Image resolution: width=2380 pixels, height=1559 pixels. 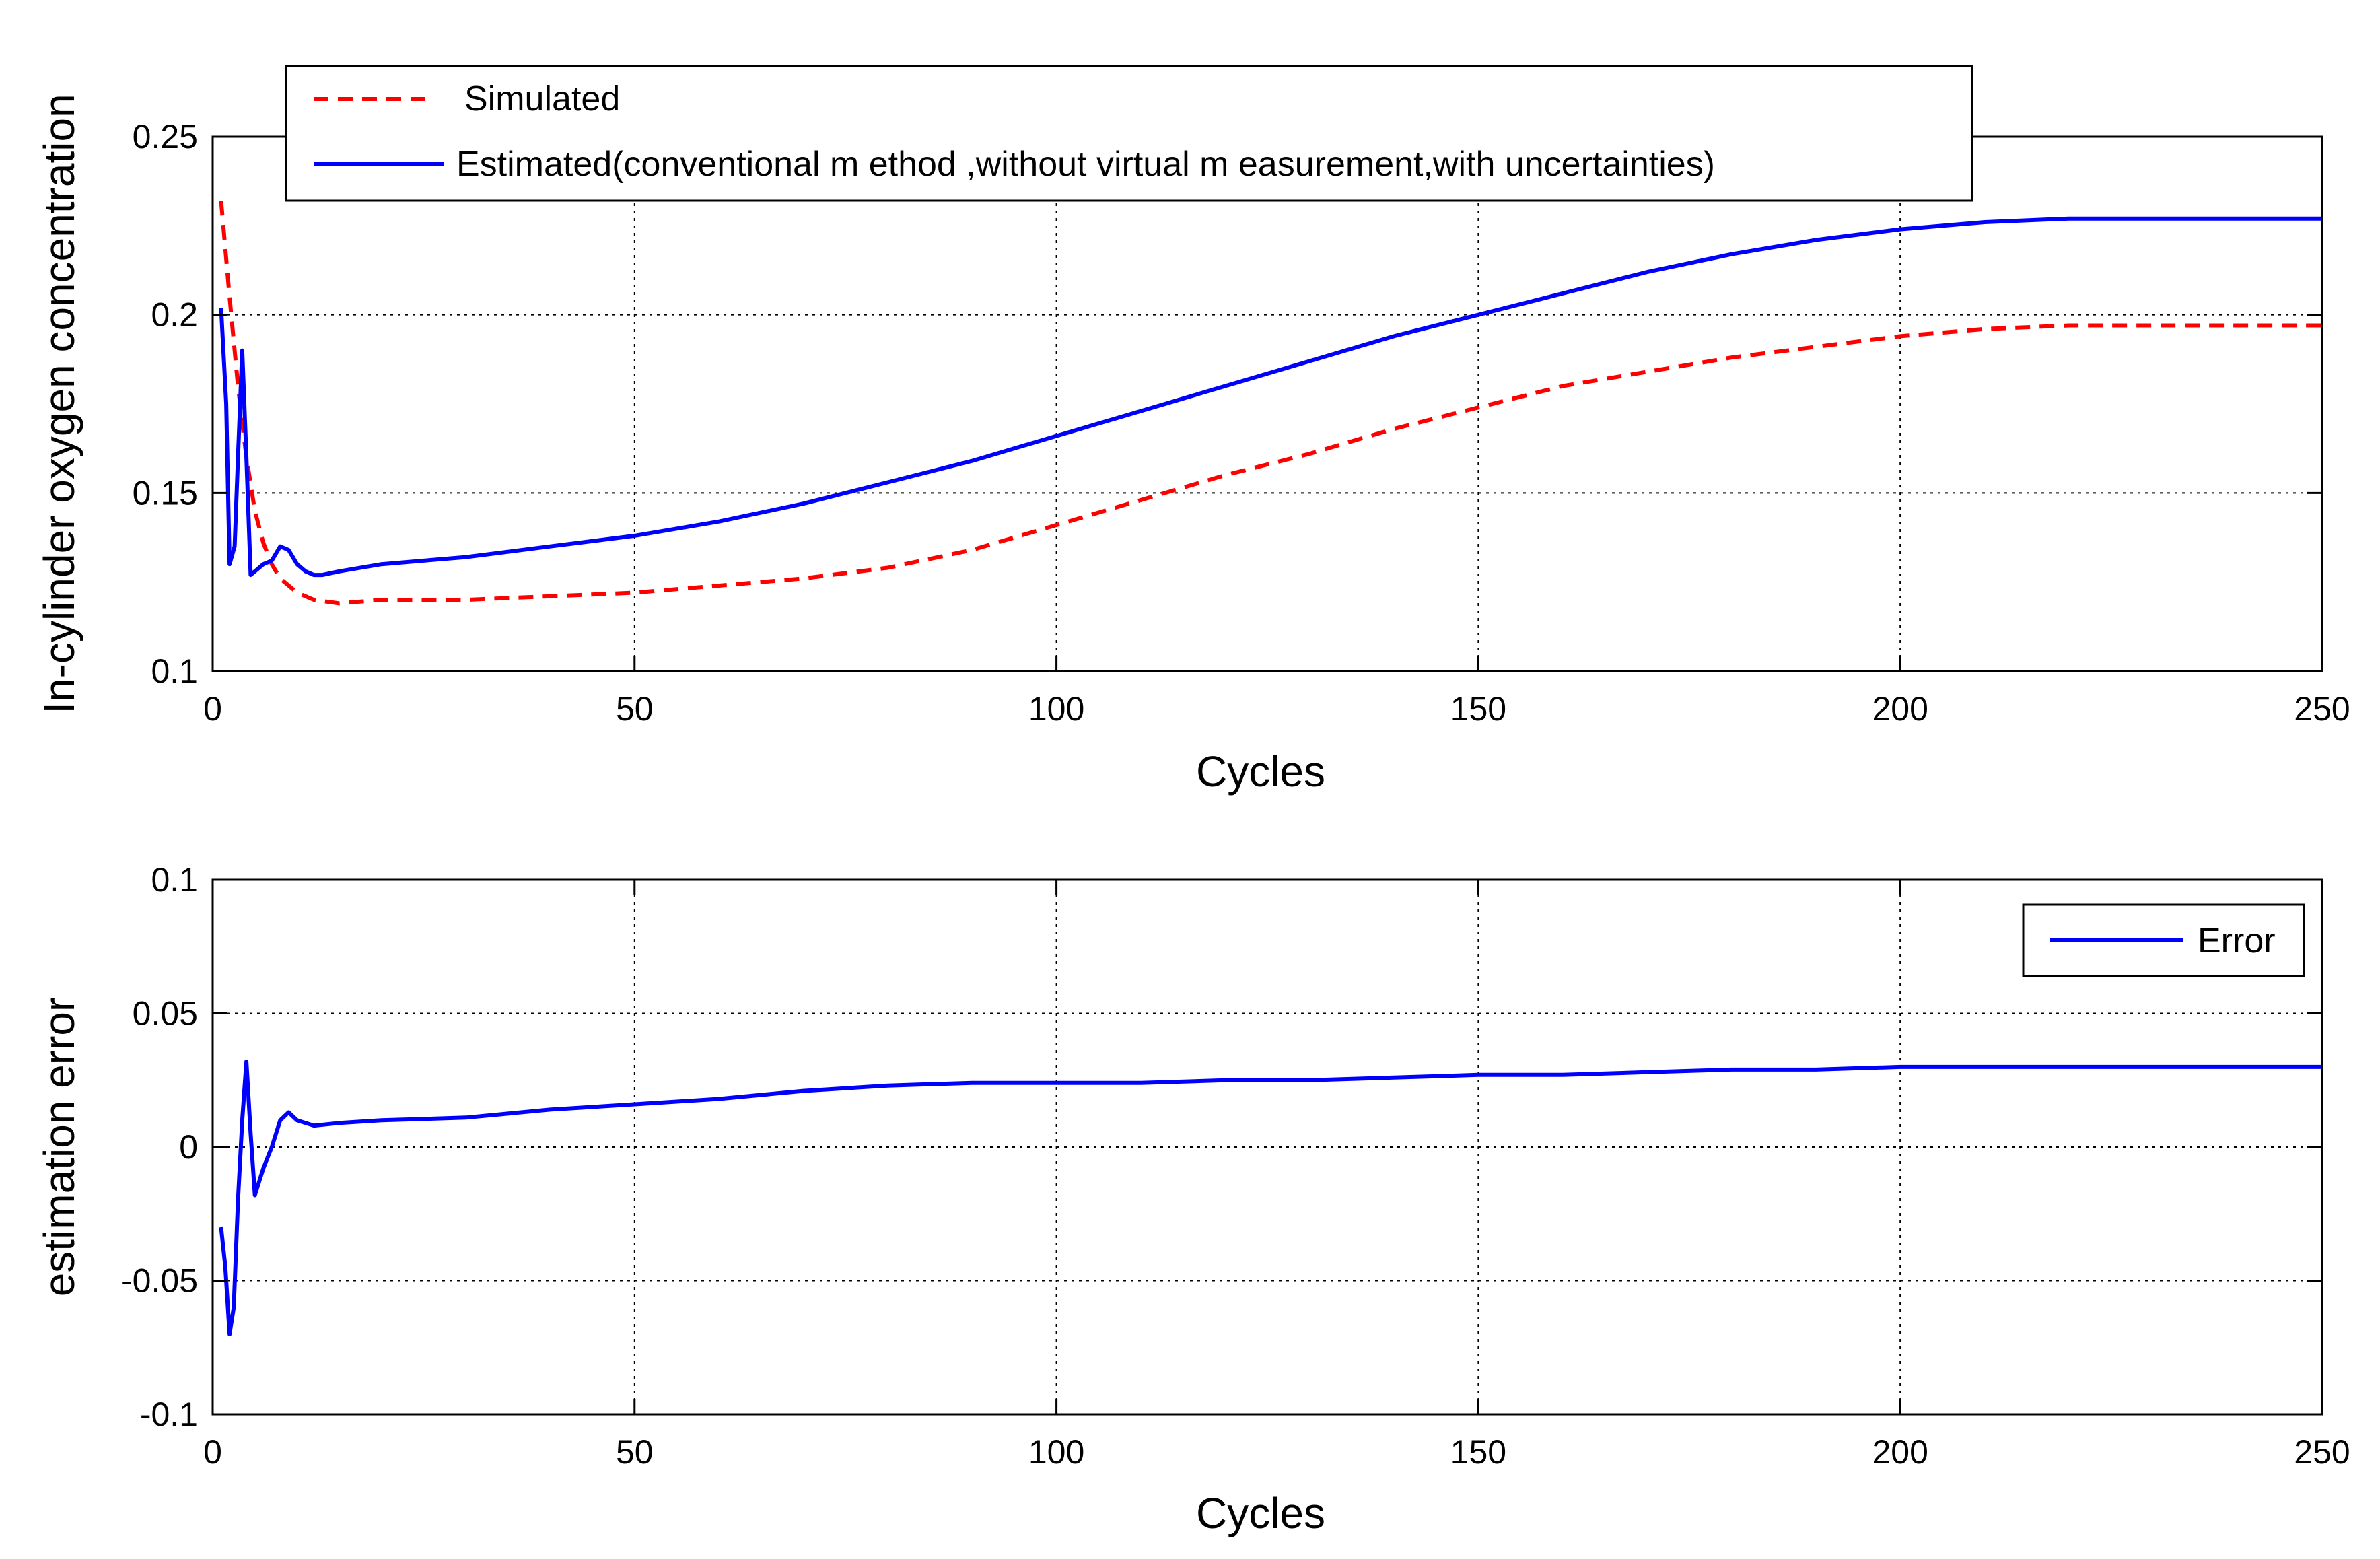 I want to click on bottom-x-tick-label: 100, so click(x=1056, y=1452).